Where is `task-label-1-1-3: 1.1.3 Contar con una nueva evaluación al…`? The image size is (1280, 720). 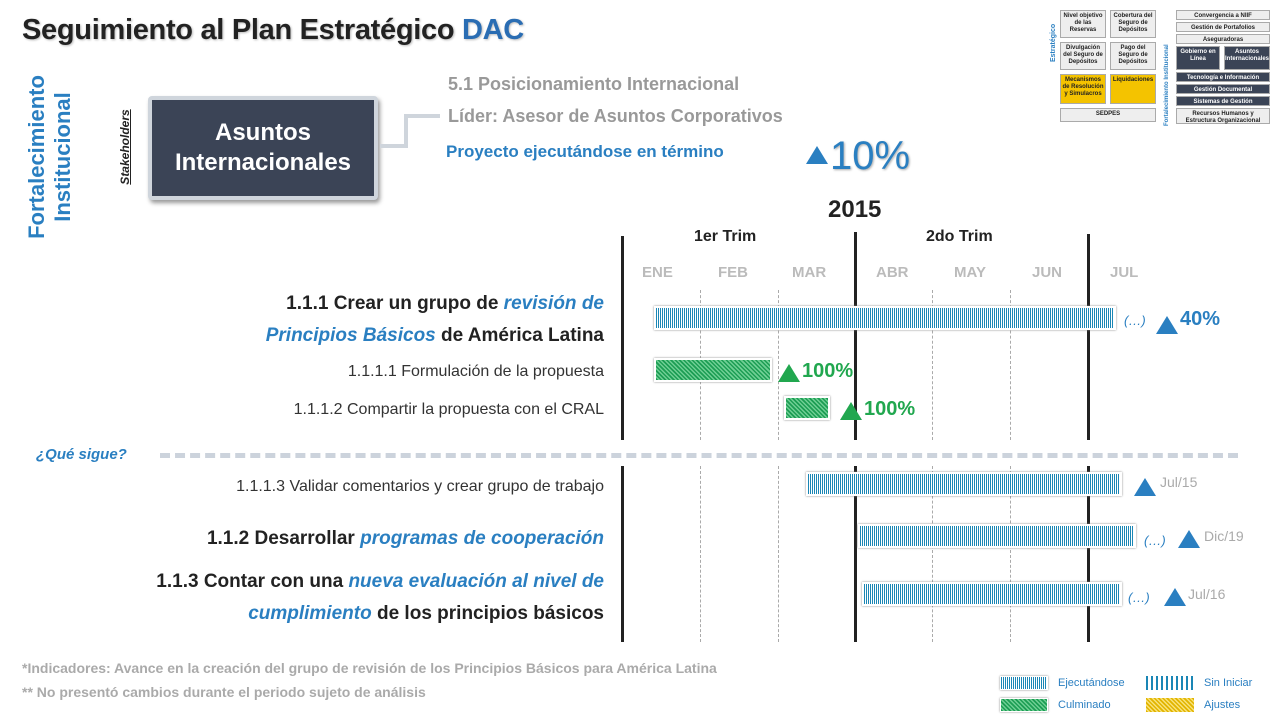
task-label-1-1-3: 1.1.3 Contar con una nueva evaluación al… is located at coordinates (380, 597).